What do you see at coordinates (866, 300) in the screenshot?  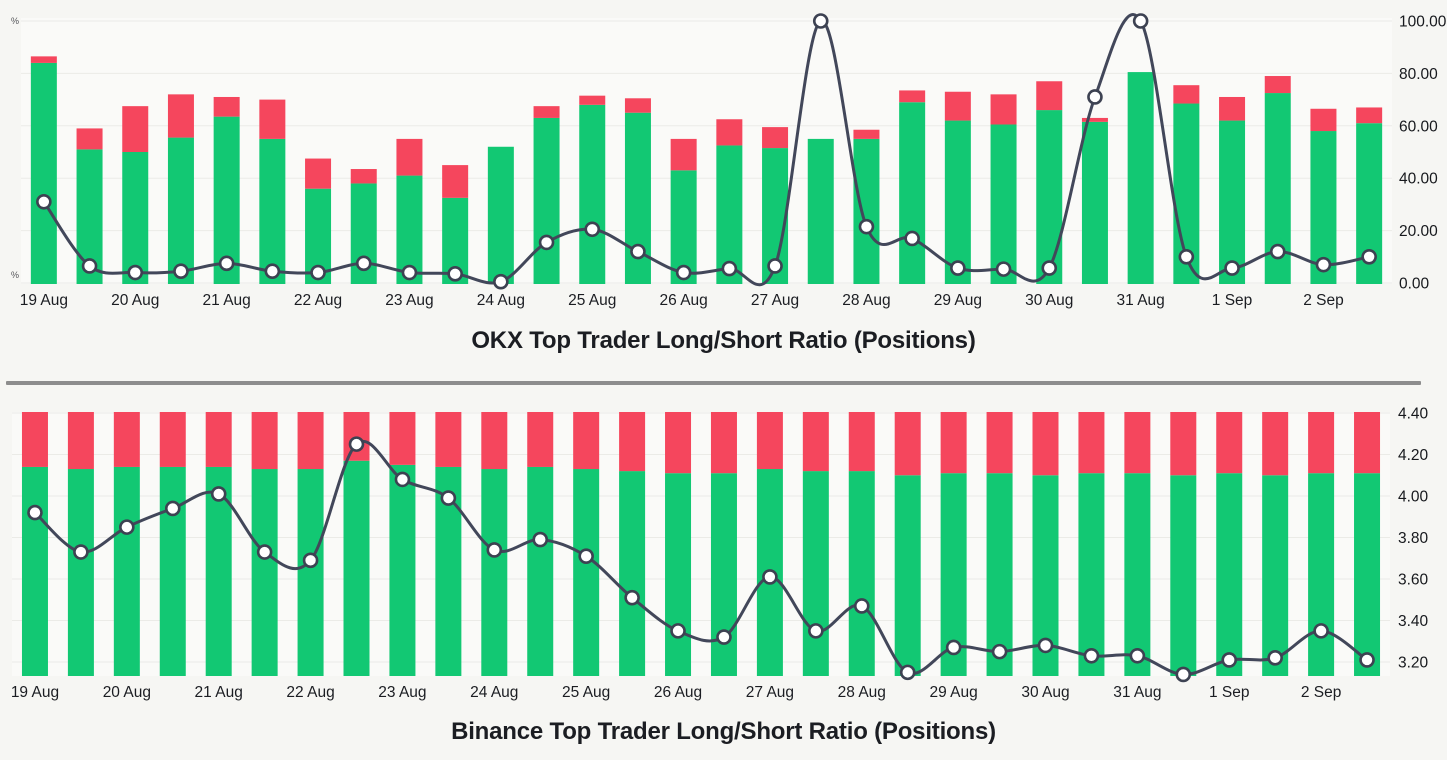 I see `x-axis-date-label: 28 Aug` at bounding box center [866, 300].